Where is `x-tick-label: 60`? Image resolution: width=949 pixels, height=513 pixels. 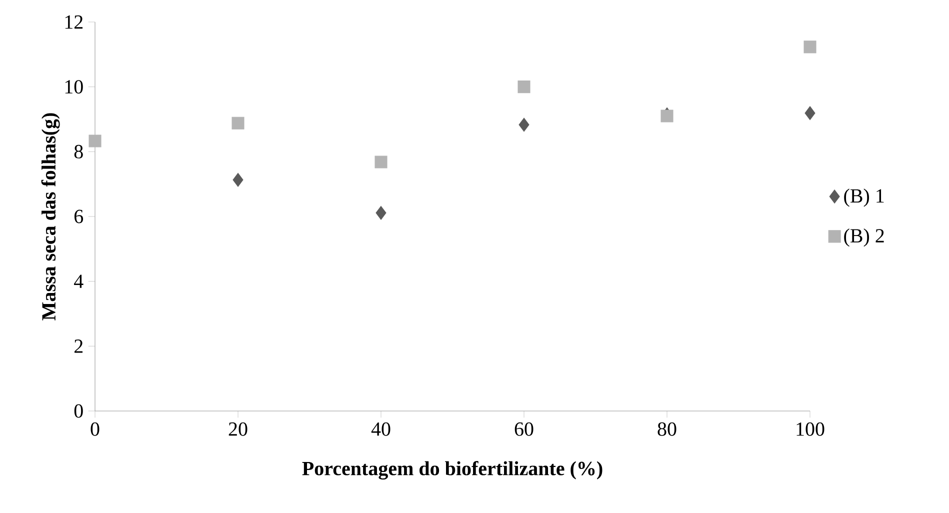
x-tick-label: 60 is located at coordinates (524, 429).